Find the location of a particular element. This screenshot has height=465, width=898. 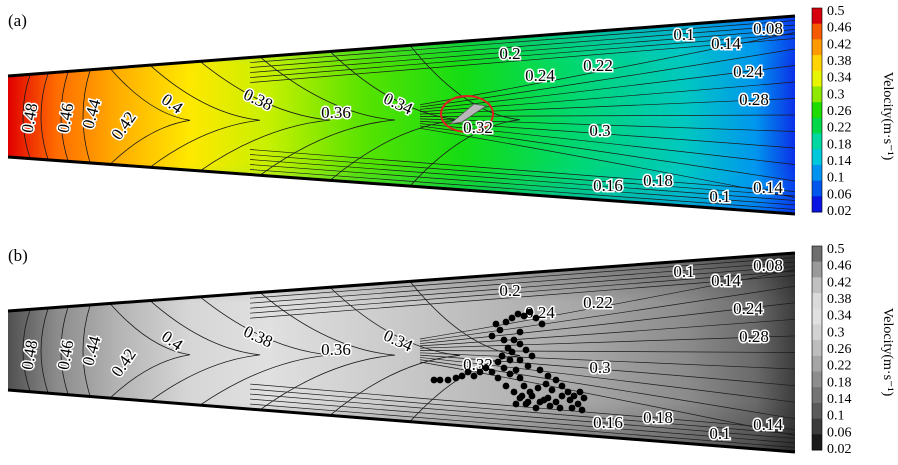

colorbar-b-swatches is located at coordinates (817, 348).